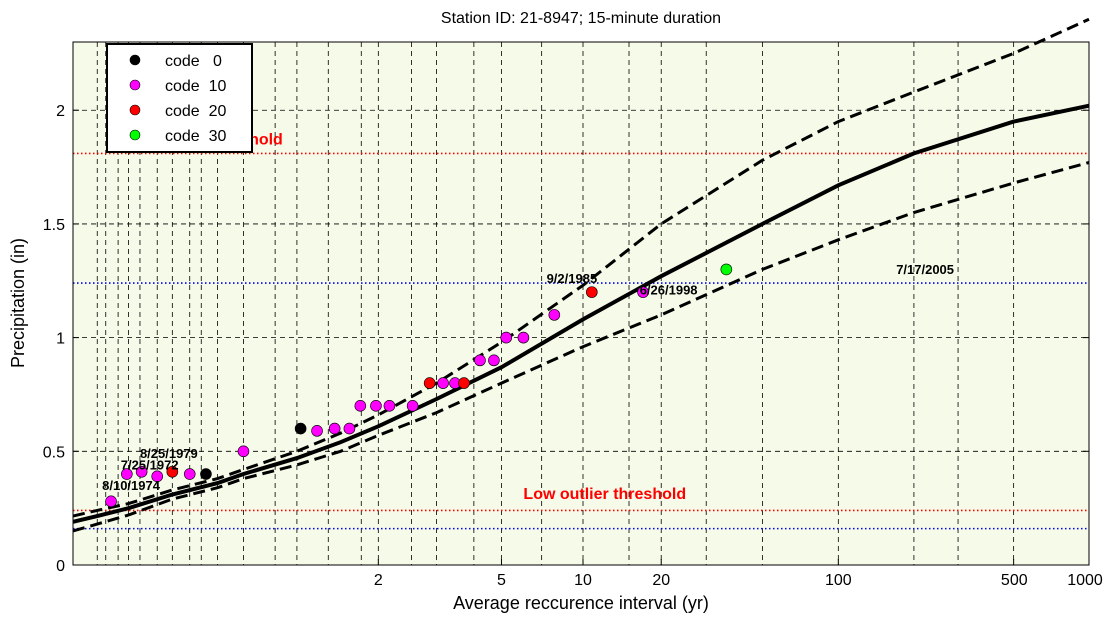 The height and width of the screenshot is (619, 1119). I want to click on y-tick-label: 1, so click(60, 339).